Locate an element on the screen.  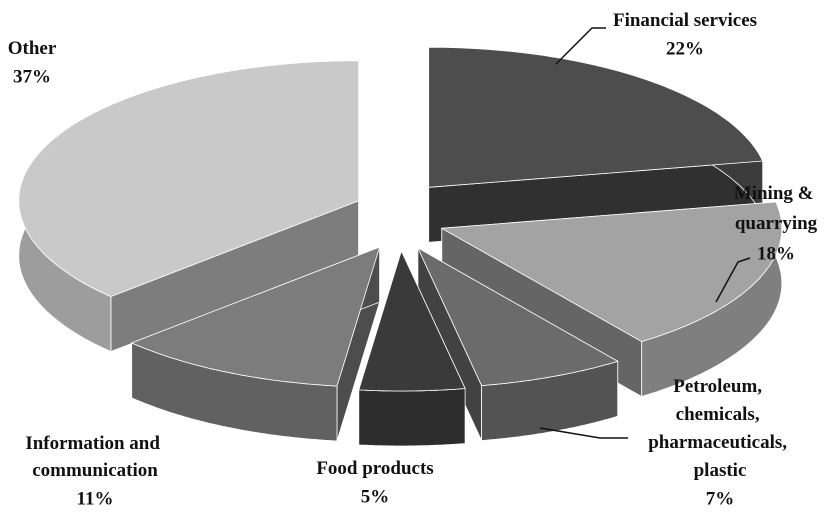
category-label: Information and communication is located at coordinates (94, 457).